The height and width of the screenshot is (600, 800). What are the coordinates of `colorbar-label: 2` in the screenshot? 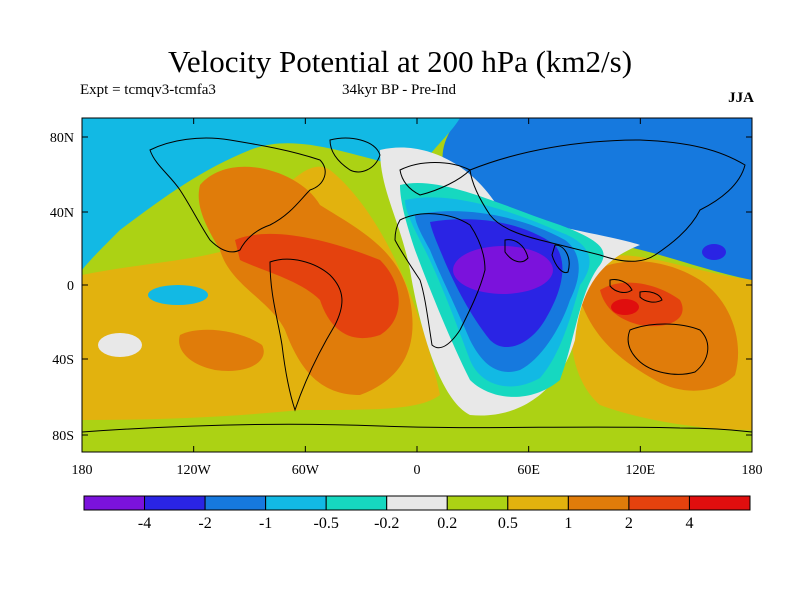 It's located at (629, 523).